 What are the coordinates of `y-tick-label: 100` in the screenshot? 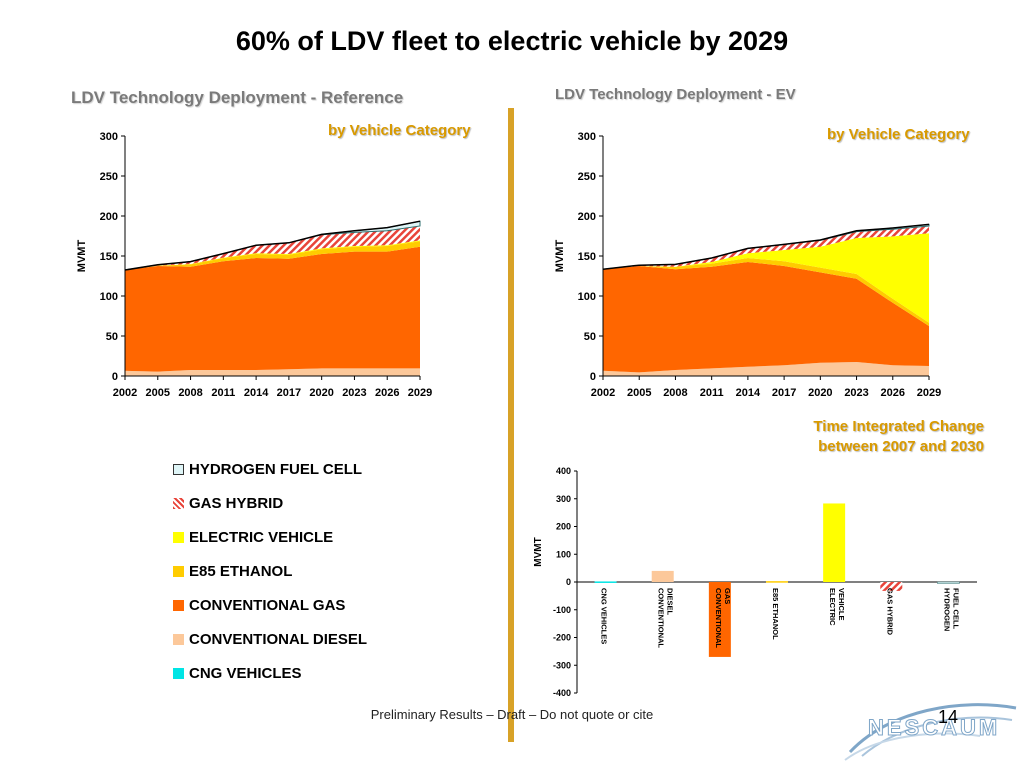 It's located at (587, 297).